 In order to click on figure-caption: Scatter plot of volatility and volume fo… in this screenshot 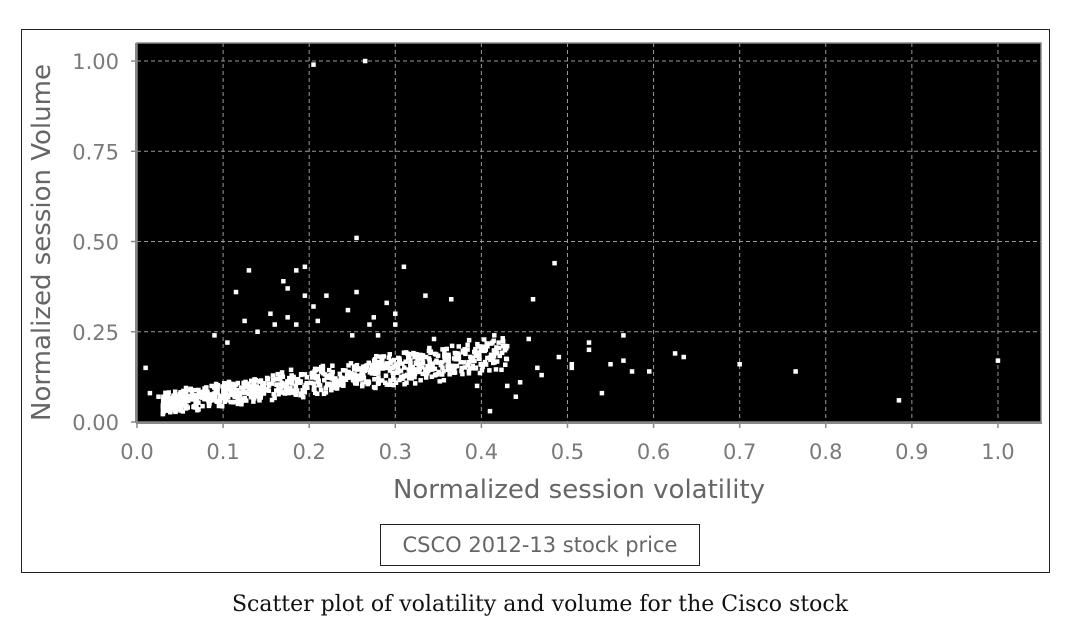, I will do `click(540, 604)`.